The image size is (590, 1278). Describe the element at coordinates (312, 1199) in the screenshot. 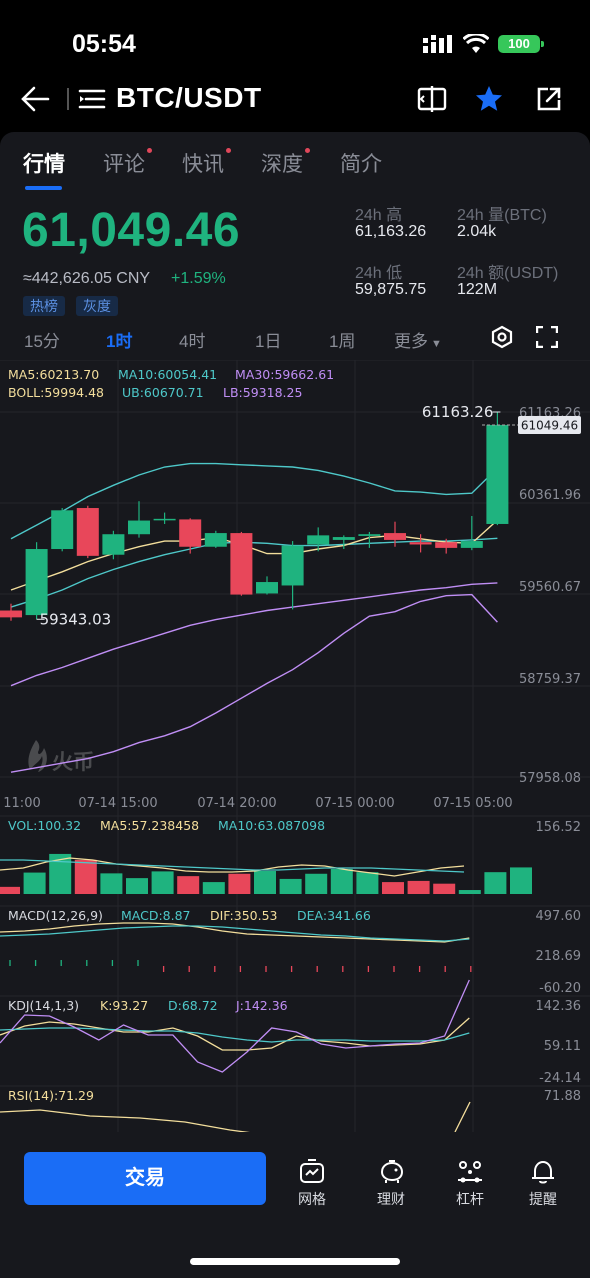

I see `grid-bot-label: 网格` at that location.